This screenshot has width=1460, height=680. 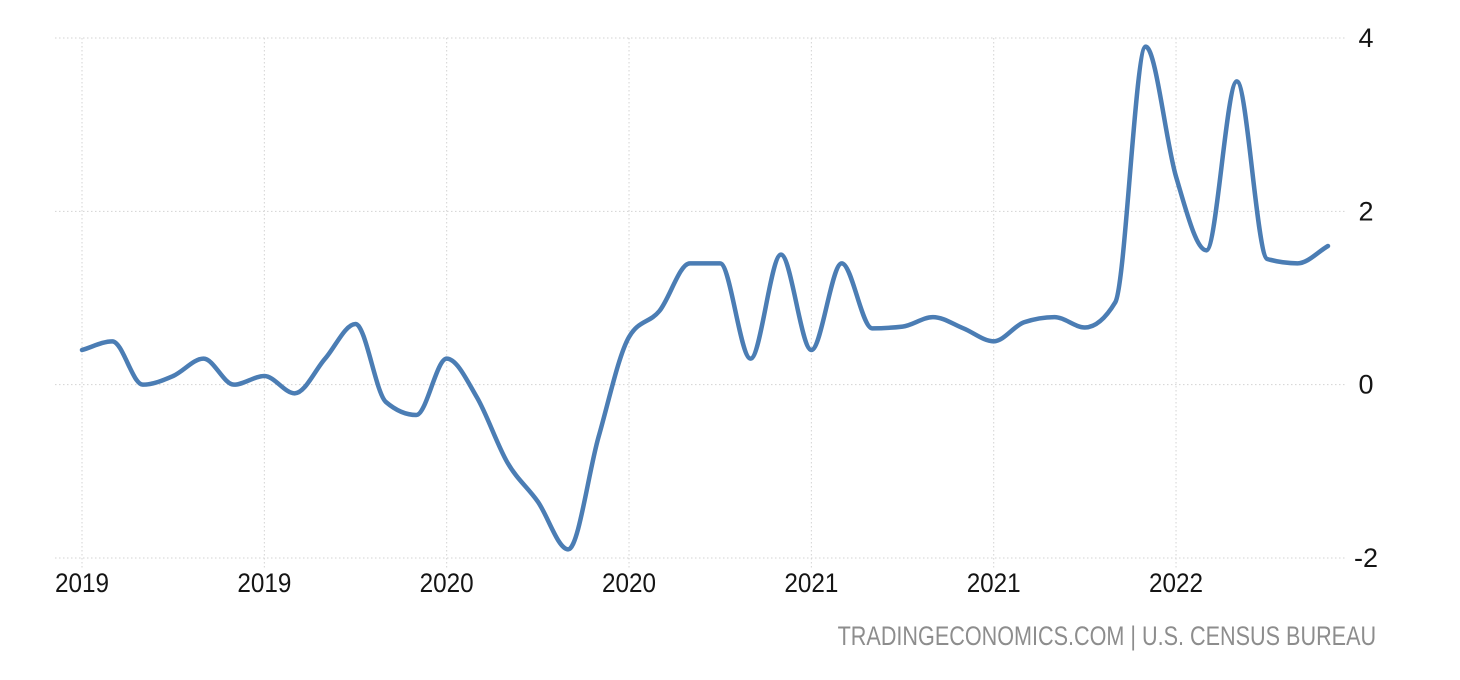 I want to click on y-axis-label: 4, so click(x=1365, y=38).